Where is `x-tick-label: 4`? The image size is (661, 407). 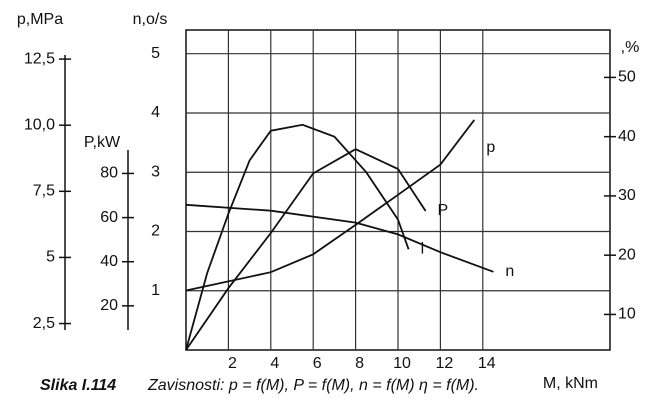 x-tick-label: 4 is located at coordinates (274, 363).